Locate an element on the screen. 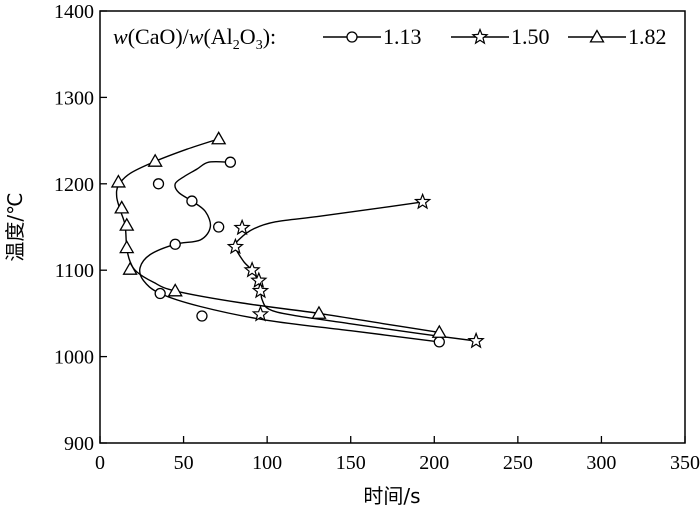 This screenshot has width=700, height=513. y-tick-label: 1100 is located at coordinates (74, 271).